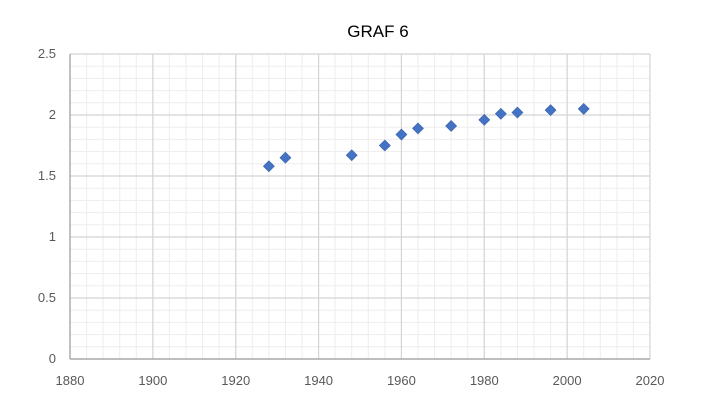 The height and width of the screenshot is (413, 710). Describe the element at coordinates (52, 236) in the screenshot. I see `y-tick-label: 1` at that location.